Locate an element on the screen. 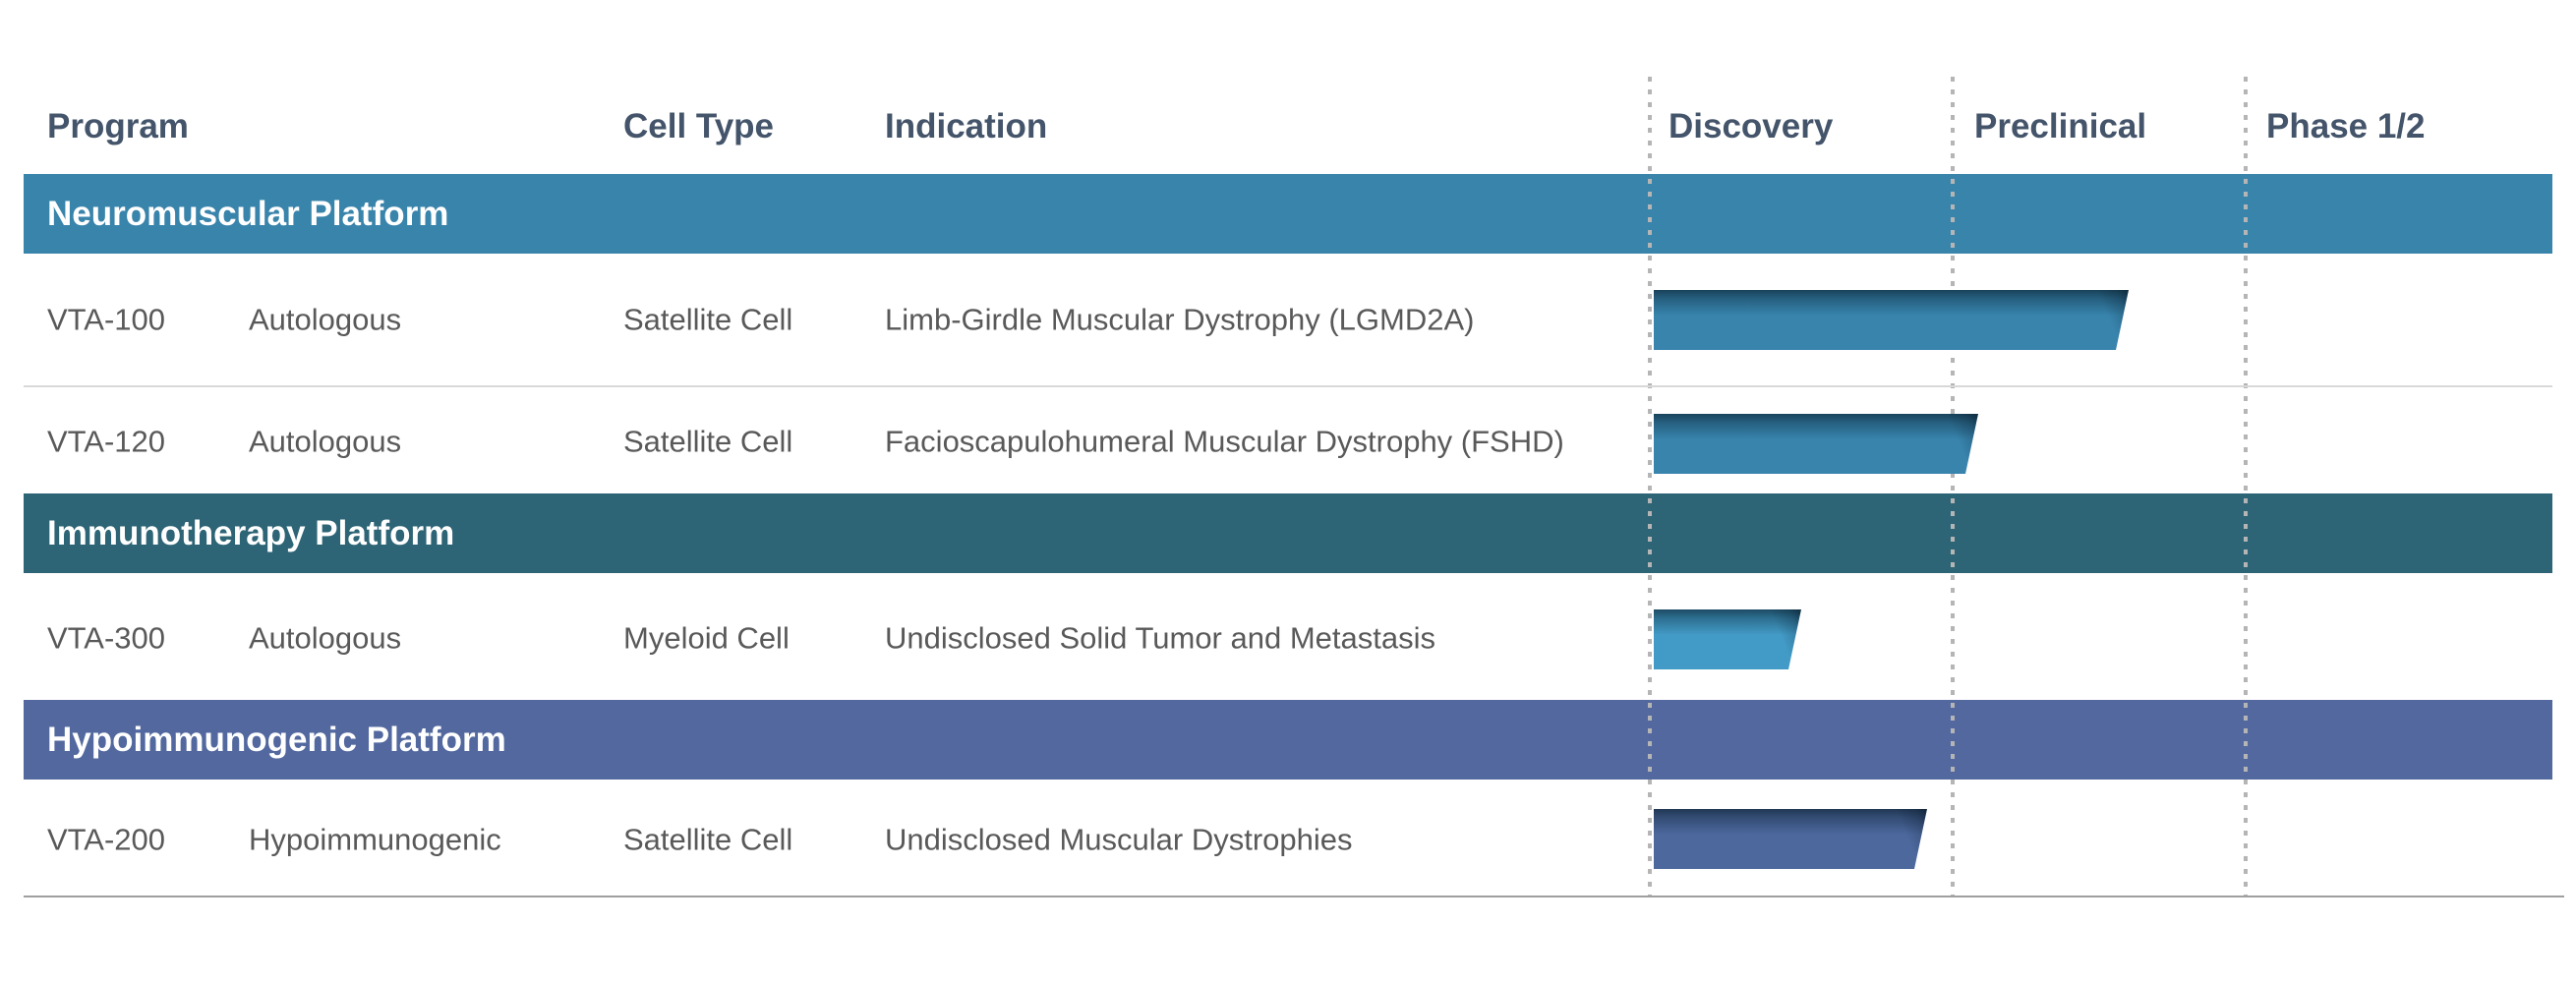 The height and width of the screenshot is (983, 2576). section-header-immunotherapy: Immunotherapy Platform is located at coordinates (1288, 533).